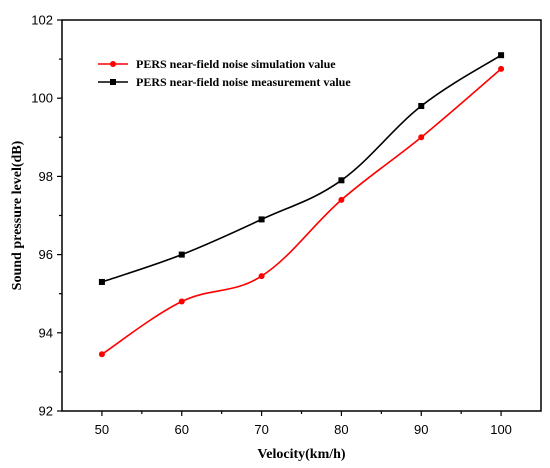 This screenshot has height=468, width=550. I want to click on x-tick-label: 60, so click(182, 429).